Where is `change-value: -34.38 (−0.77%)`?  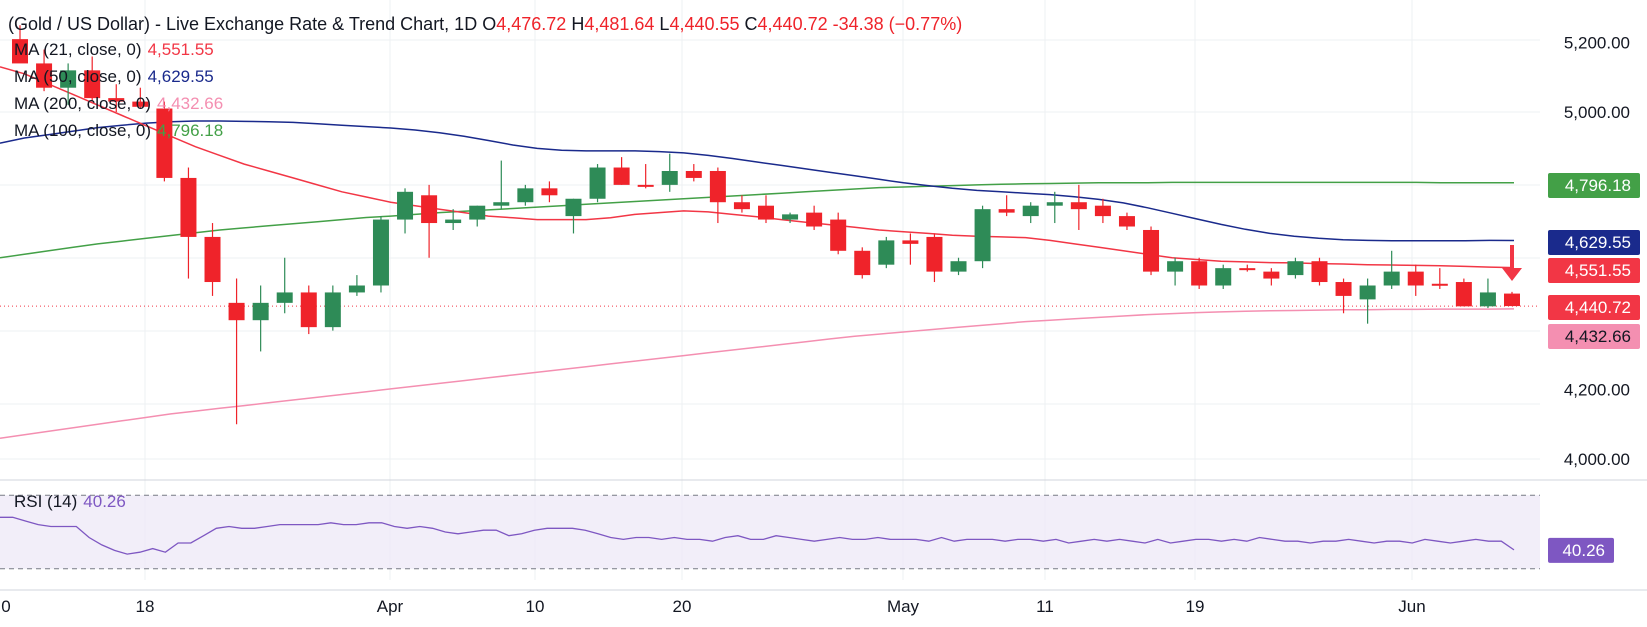
change-value: -34.38 (−0.77%) is located at coordinates (897, 24).